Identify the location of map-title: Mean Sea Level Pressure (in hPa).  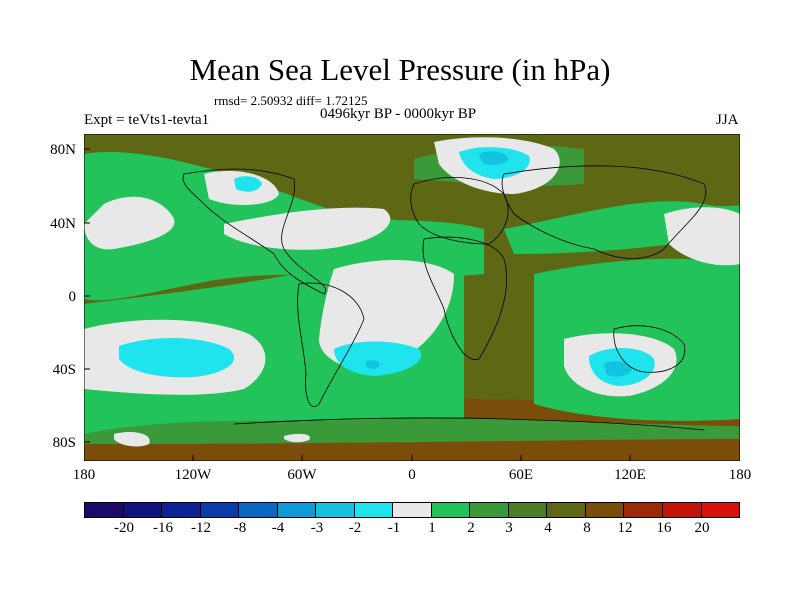
(400, 69).